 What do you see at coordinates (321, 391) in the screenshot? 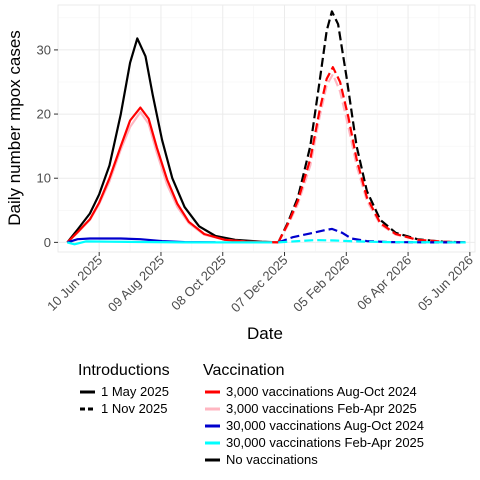
I see `legend-vaccination-label-1: 3,000 vaccinations Aug-Oct 2024` at bounding box center [321, 391].